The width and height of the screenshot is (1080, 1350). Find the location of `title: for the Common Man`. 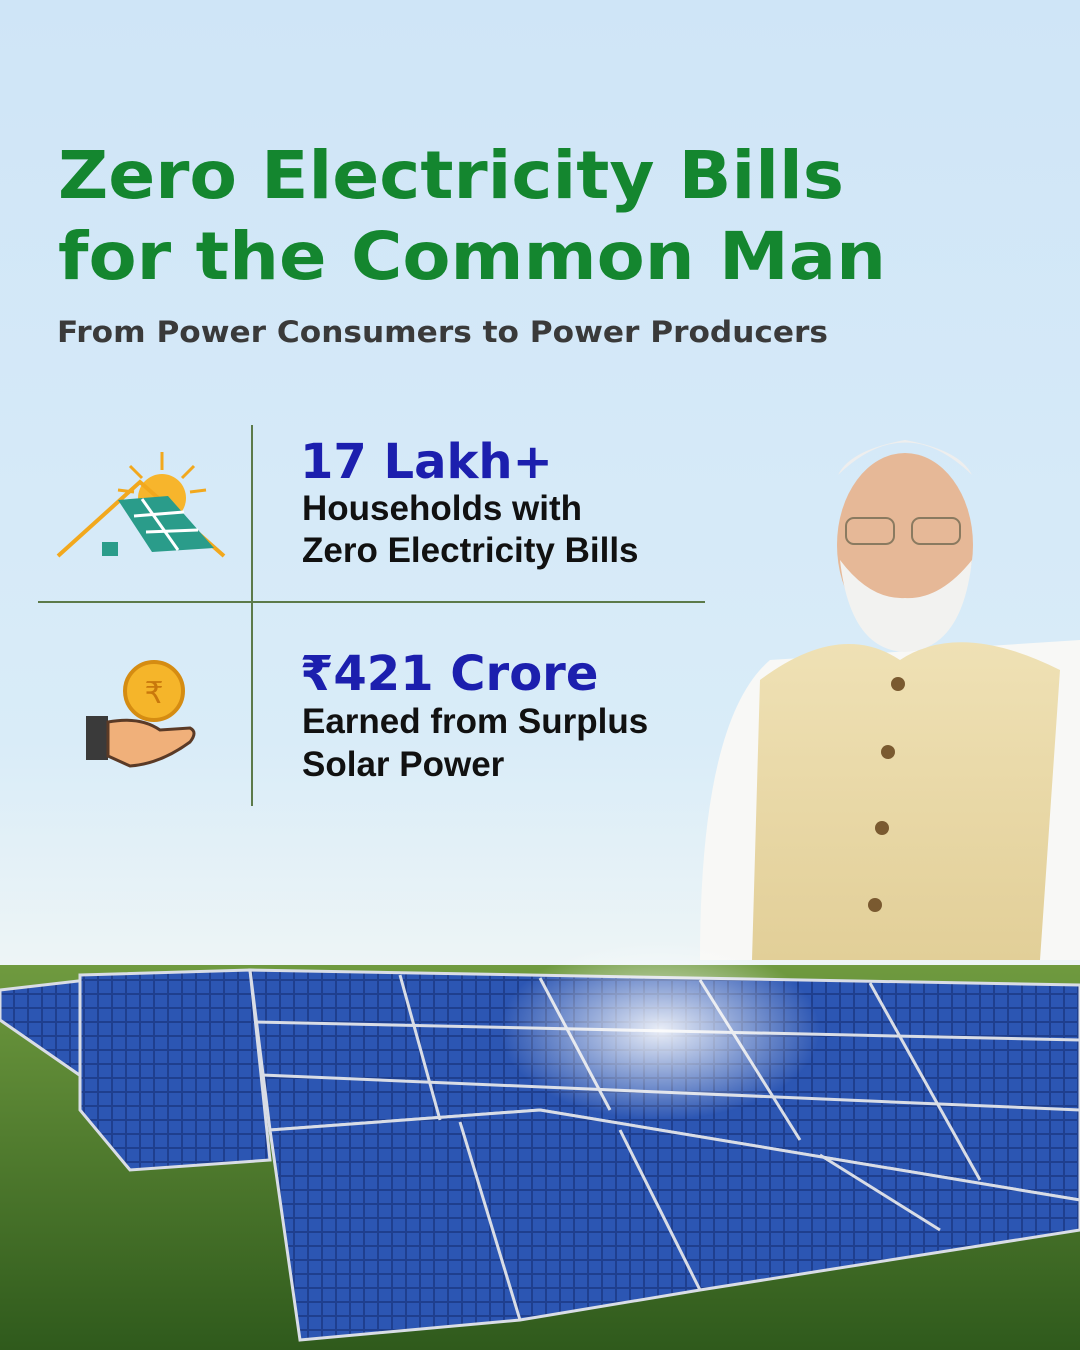

title: for the Common Man is located at coordinates (472, 256).